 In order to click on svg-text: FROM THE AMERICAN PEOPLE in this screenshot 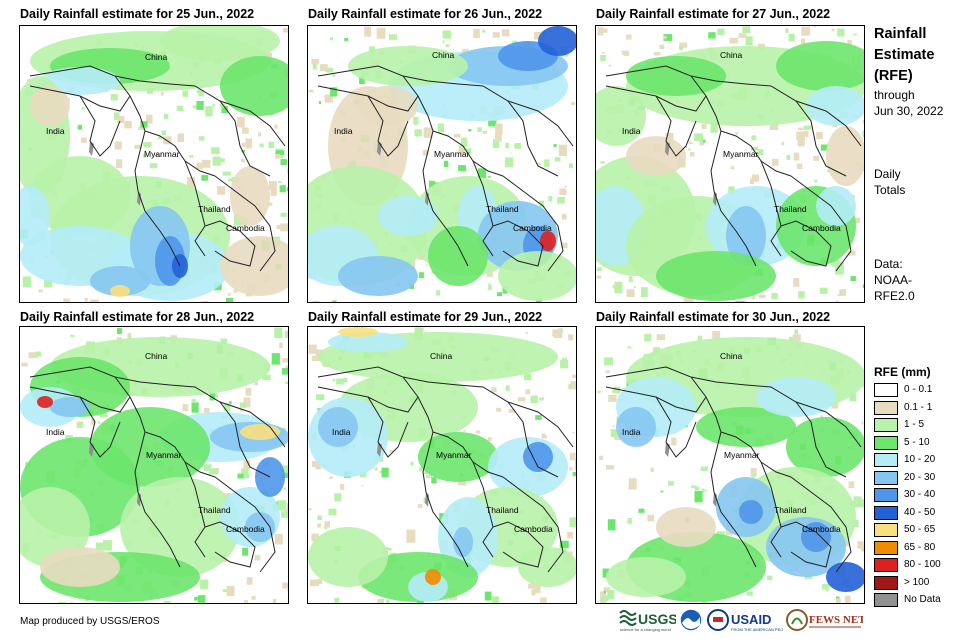, I will do `click(757, 629)`.